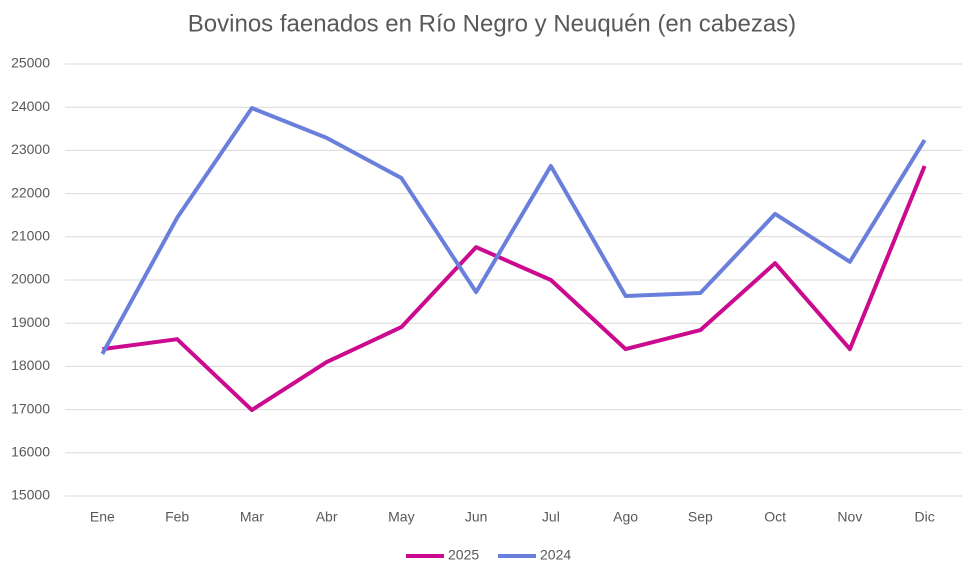 This screenshot has height=583, width=973. I want to click on y-tick-label: 24000, so click(30, 106).